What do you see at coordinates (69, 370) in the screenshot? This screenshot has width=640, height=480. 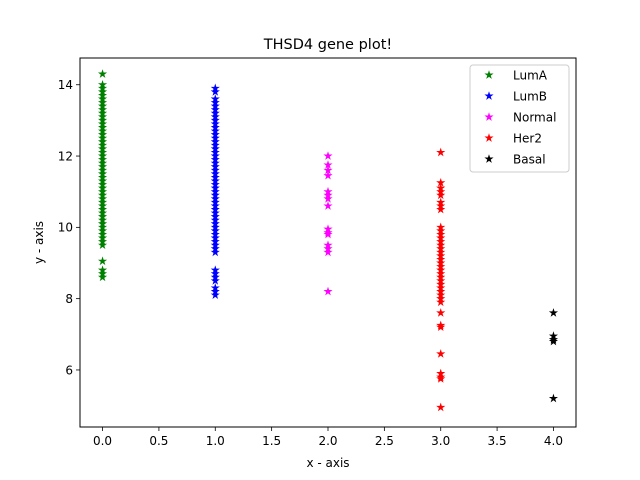 I see `y-tick-label: 6` at bounding box center [69, 370].